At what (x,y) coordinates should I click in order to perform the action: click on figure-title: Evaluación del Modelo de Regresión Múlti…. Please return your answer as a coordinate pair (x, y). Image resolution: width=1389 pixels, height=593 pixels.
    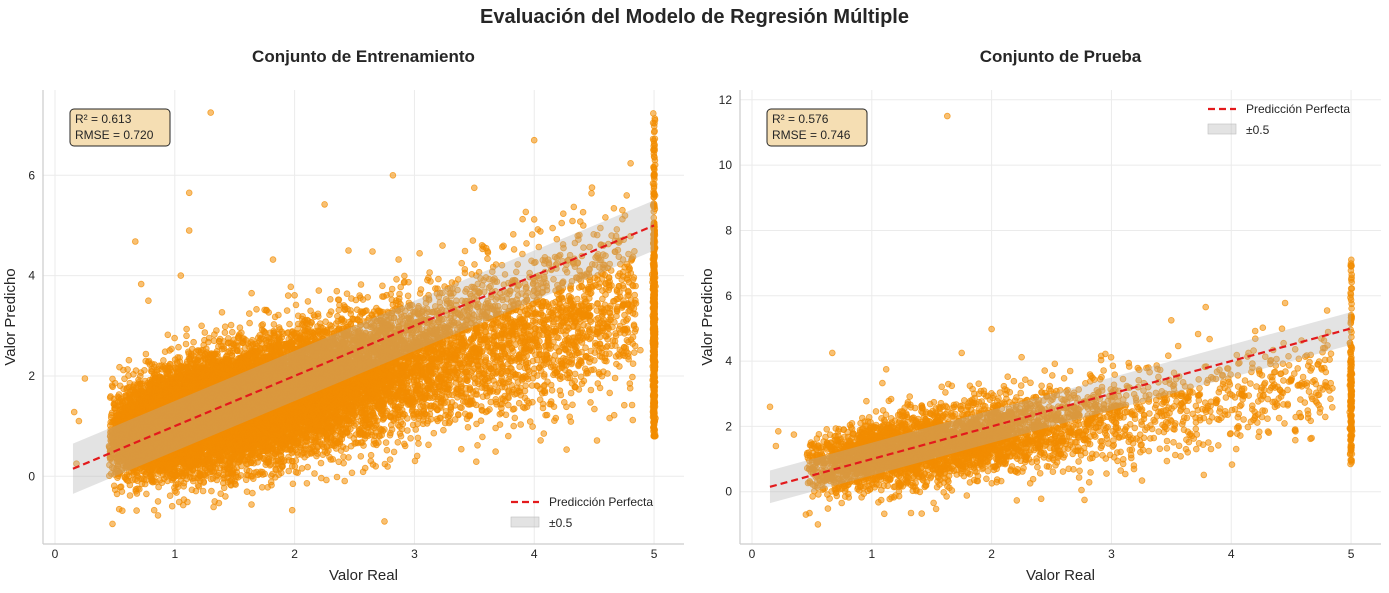
    Looking at the image, I should click on (694, 17).